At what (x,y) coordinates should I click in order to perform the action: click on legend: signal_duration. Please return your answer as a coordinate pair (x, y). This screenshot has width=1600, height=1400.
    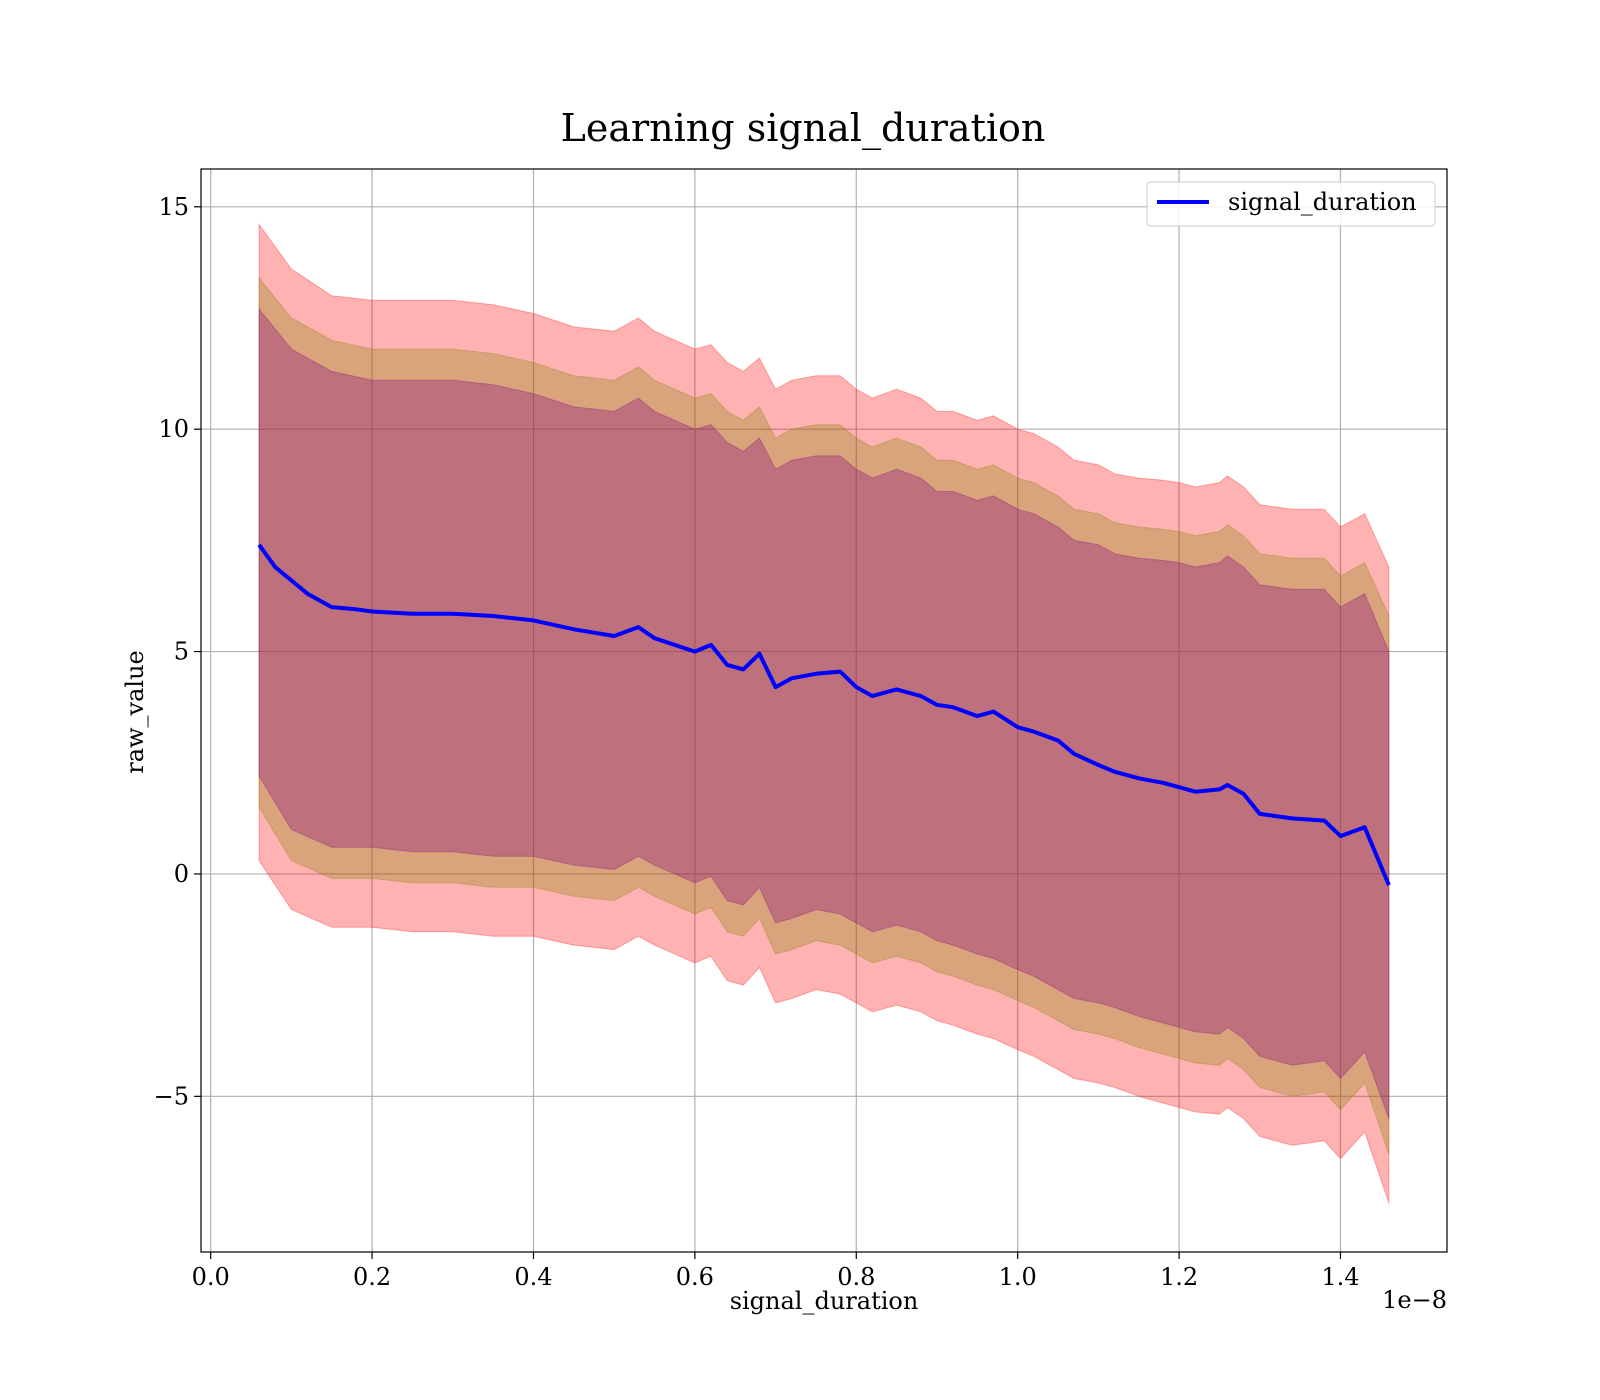
    Looking at the image, I should click on (1291, 204).